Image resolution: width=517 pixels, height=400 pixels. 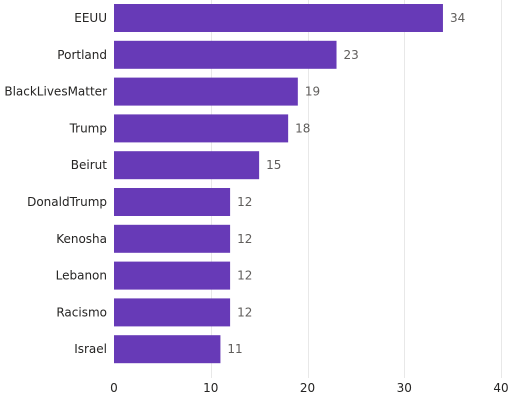 I want to click on x-tick-label: 0, so click(x=114, y=388).